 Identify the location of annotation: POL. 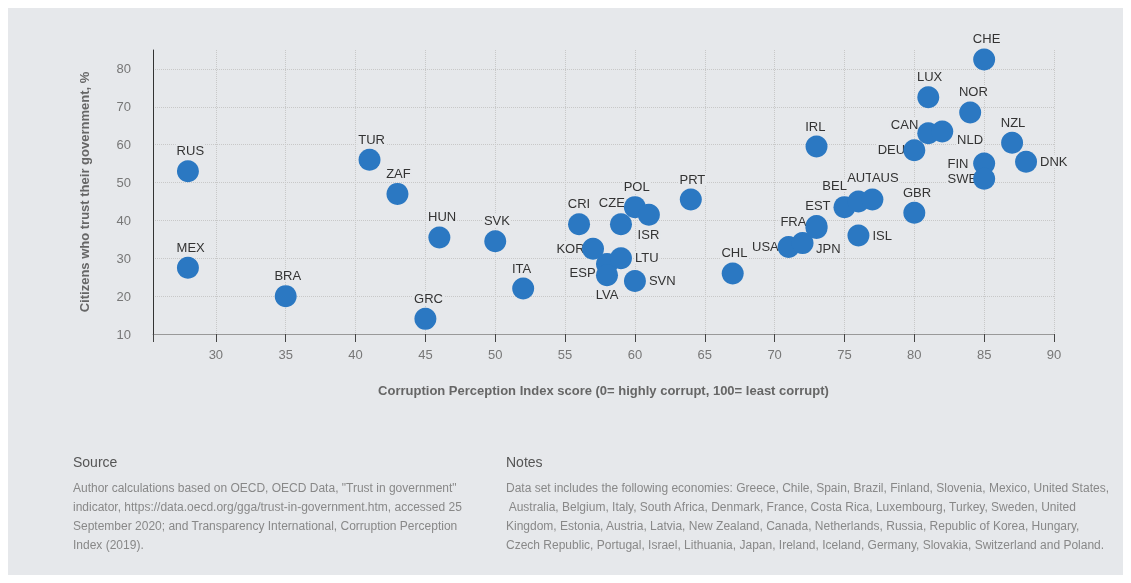
(636, 187).